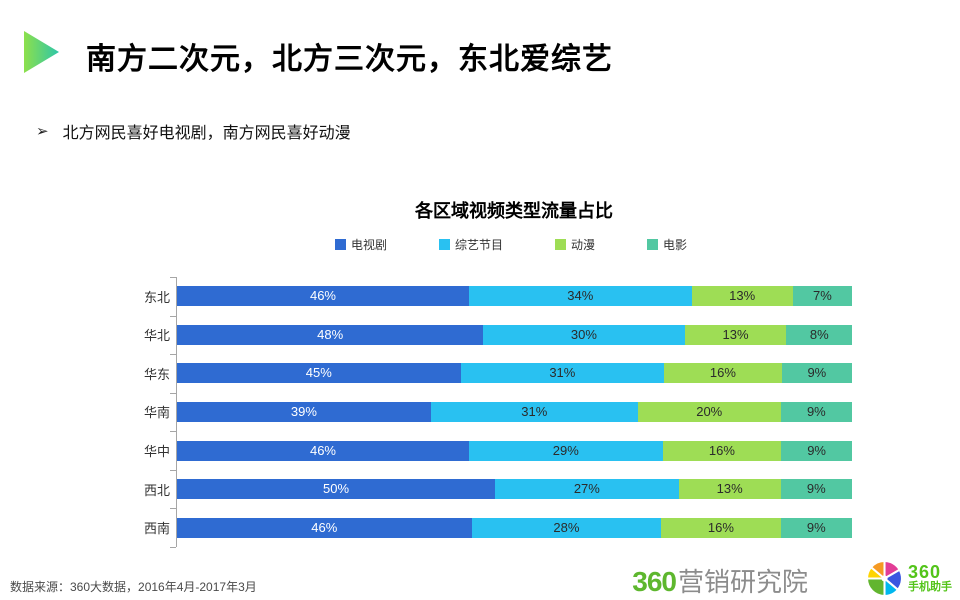  What do you see at coordinates (156, 336) in the screenshot?
I see `category-label: 华北` at bounding box center [156, 336].